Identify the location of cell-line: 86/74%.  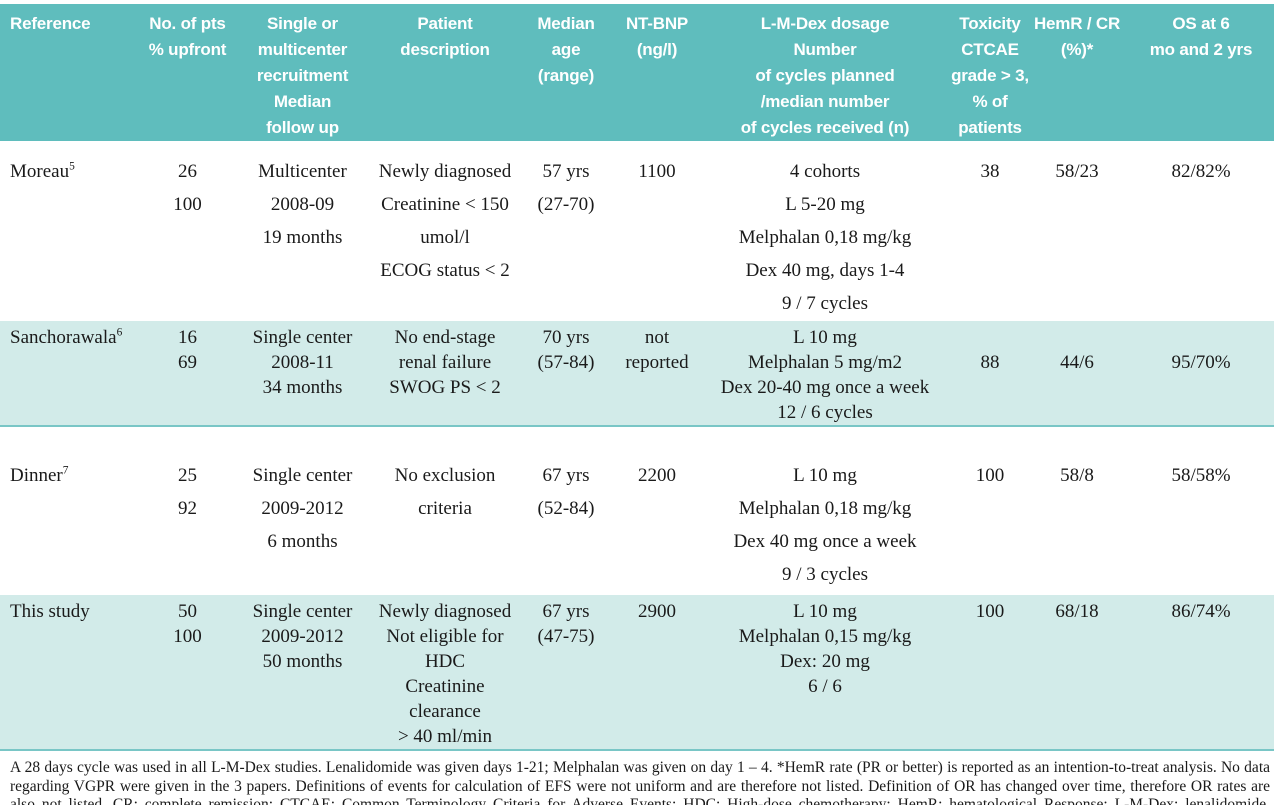
(1201, 611).